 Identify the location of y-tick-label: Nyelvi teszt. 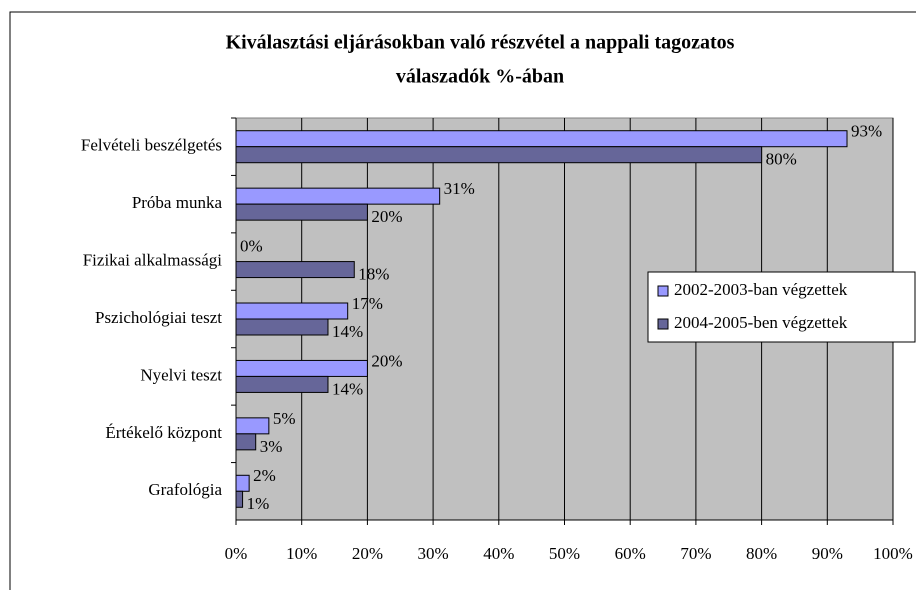
(181, 374).